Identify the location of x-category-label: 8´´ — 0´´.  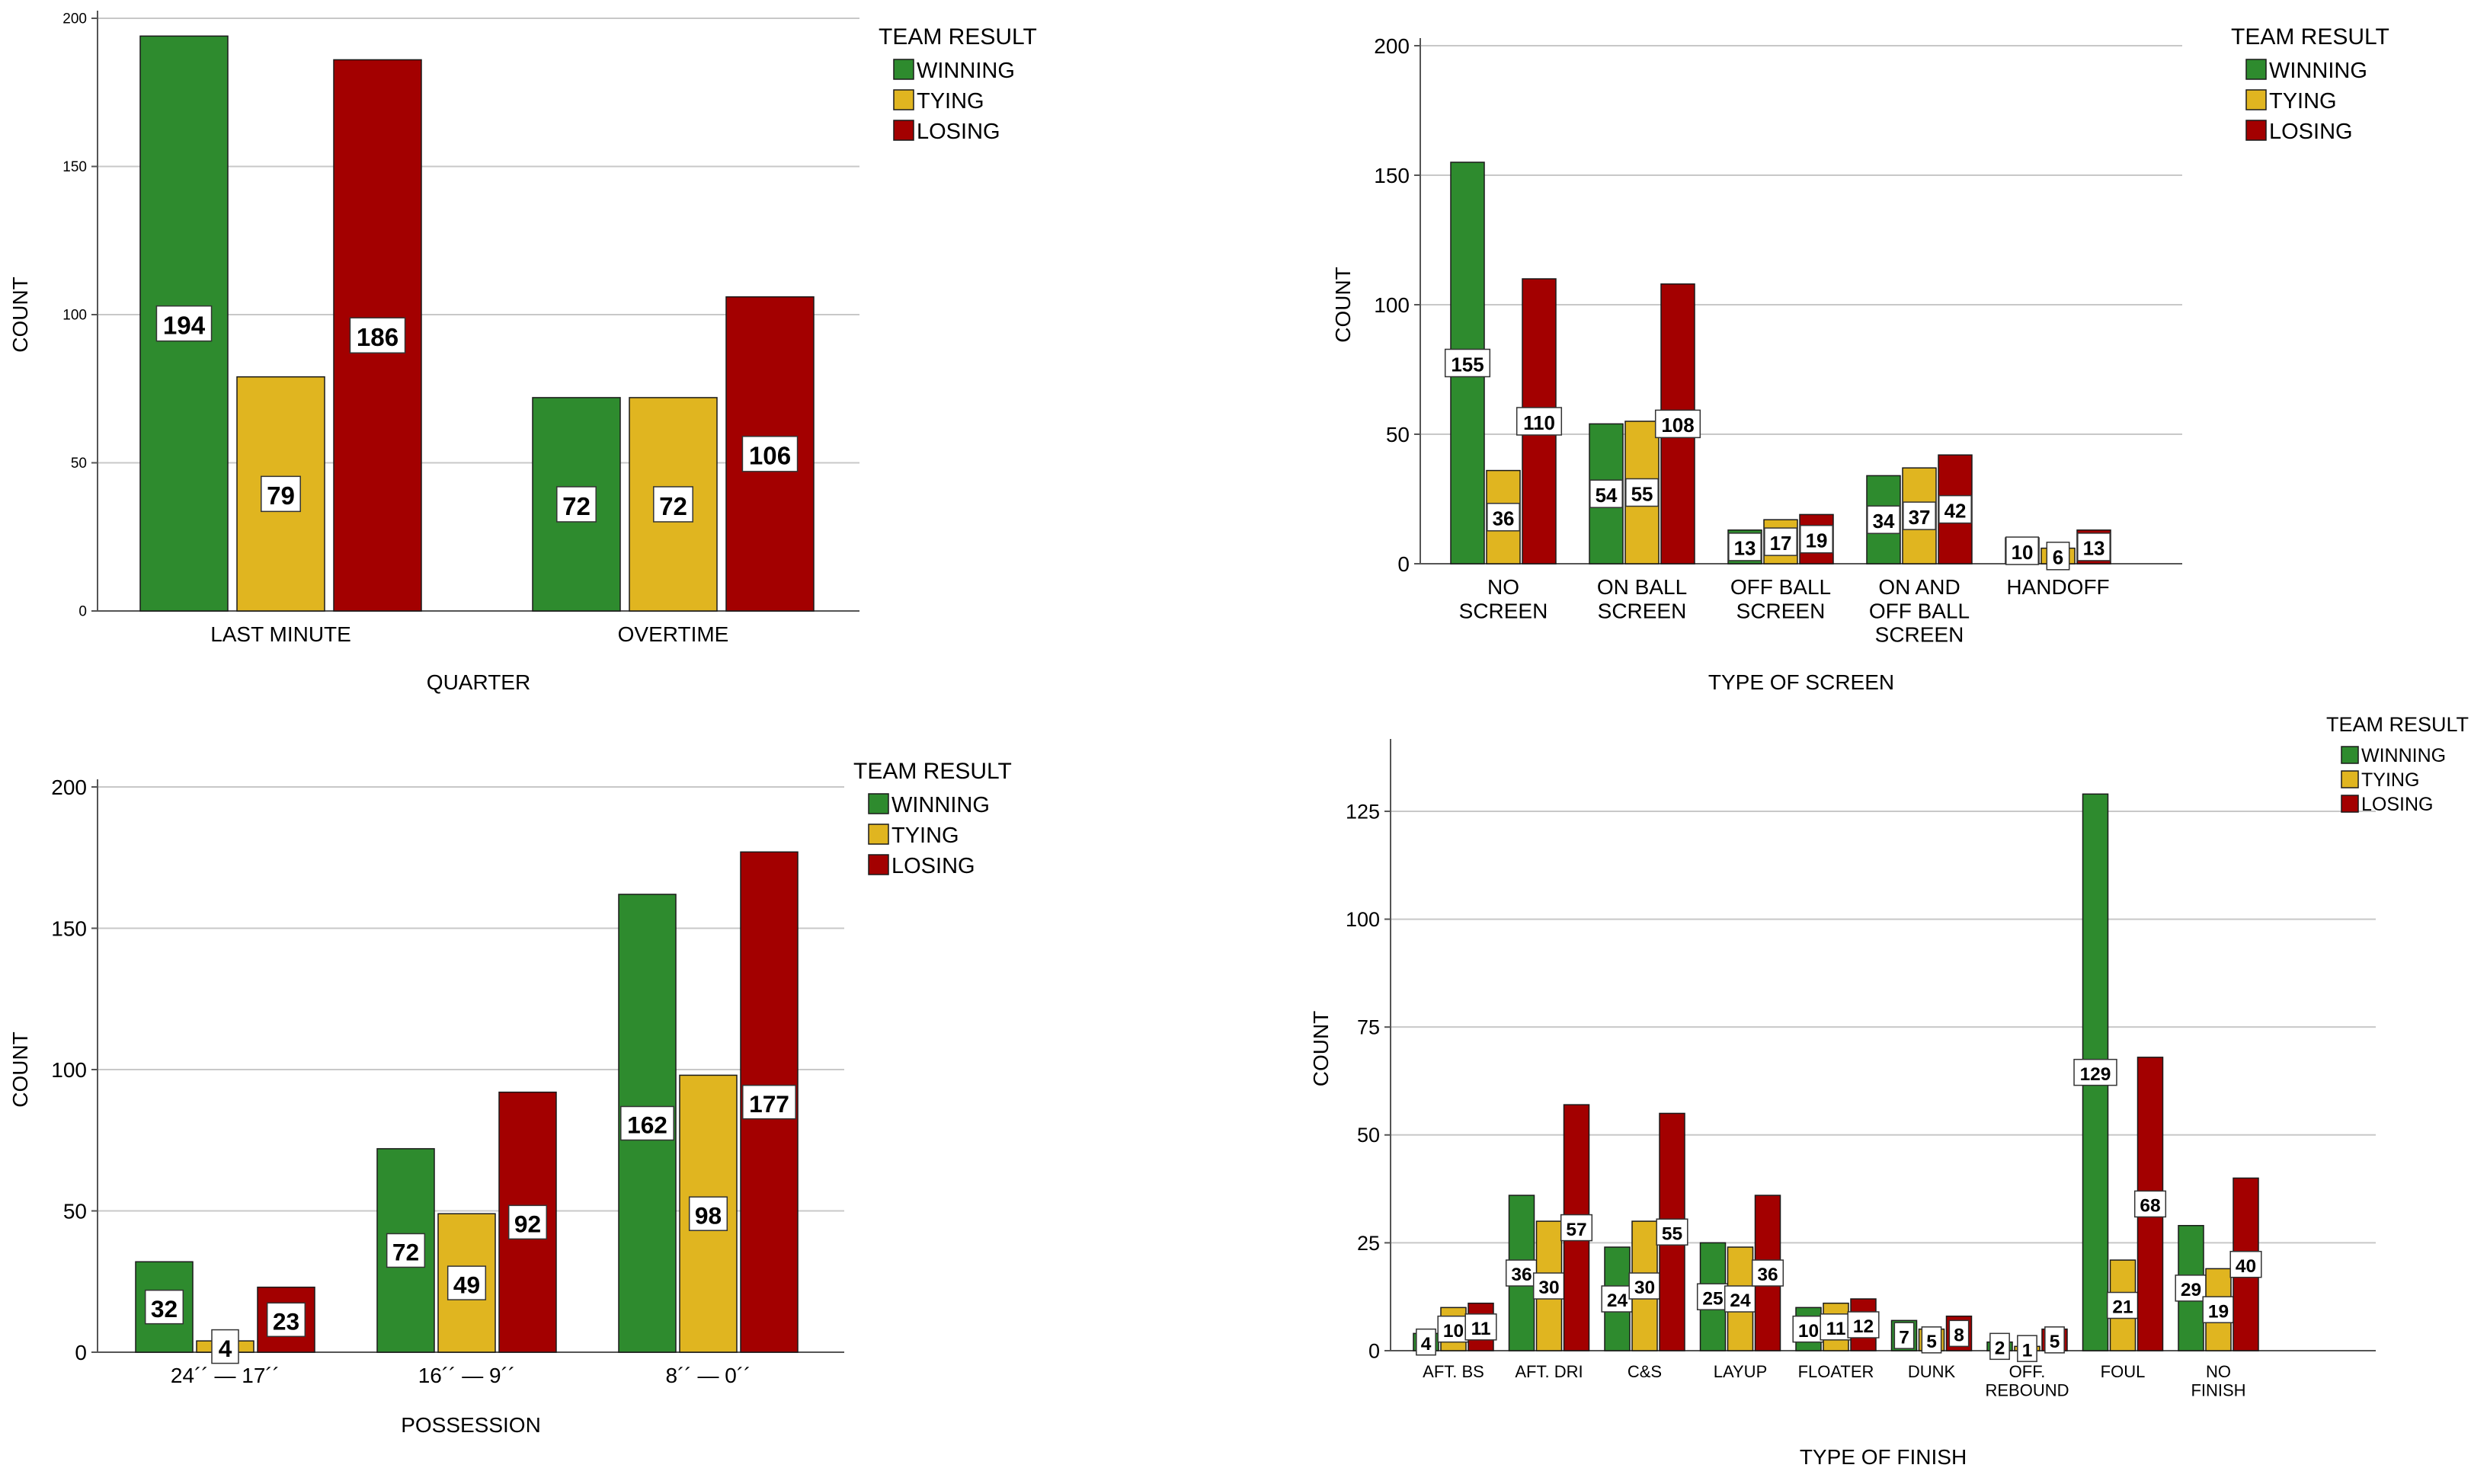
(708, 1375).